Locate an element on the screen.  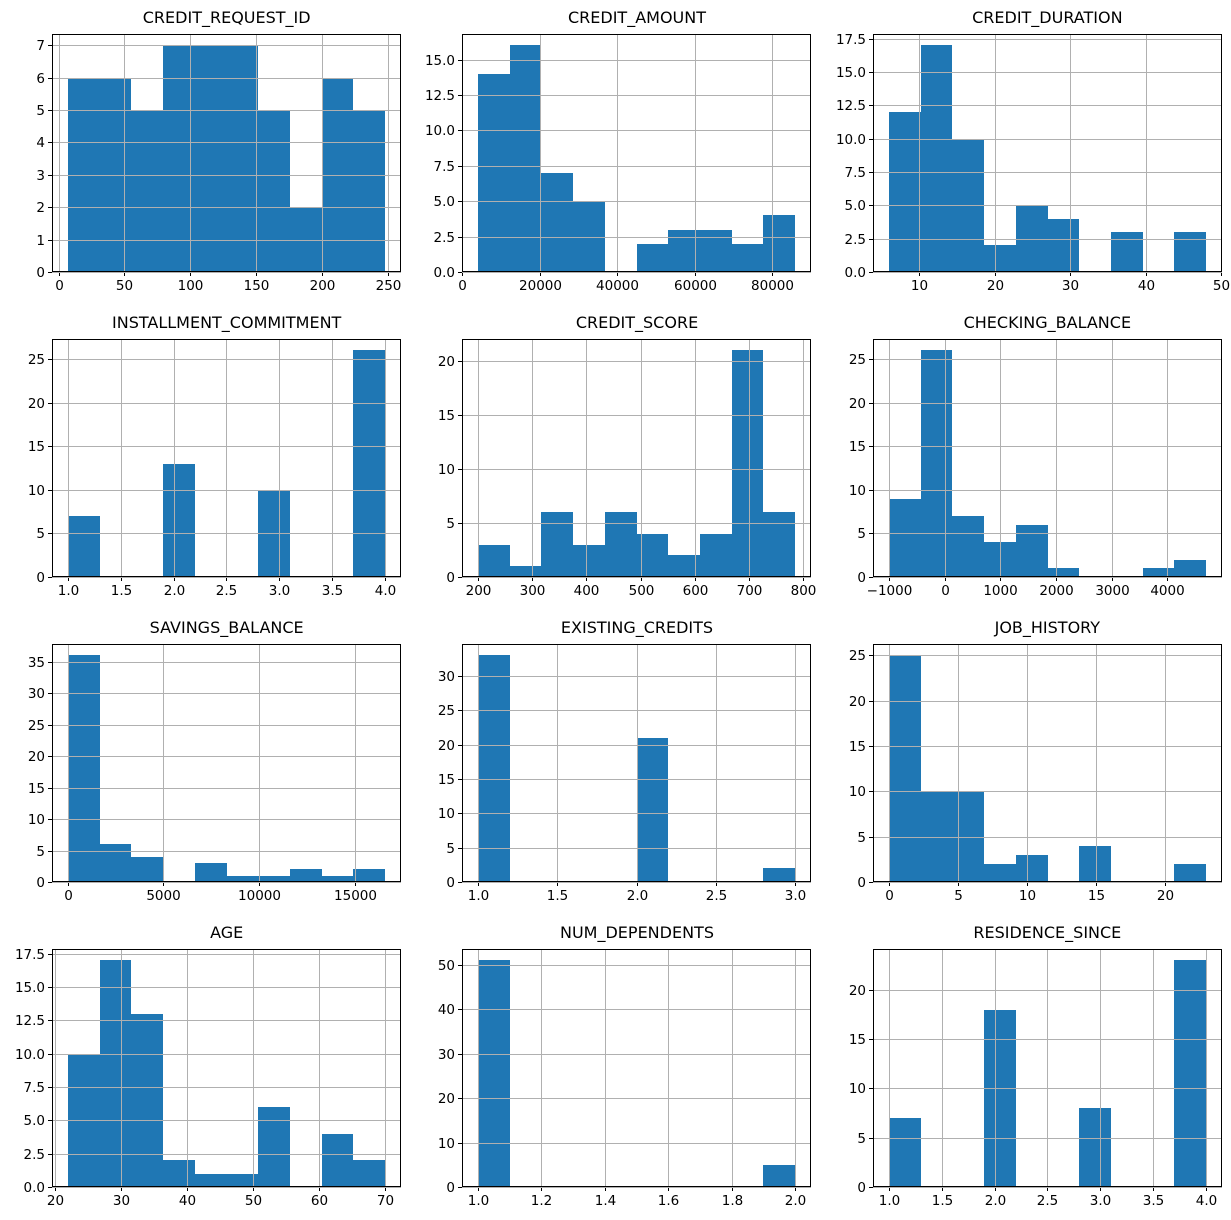
svg-text: 2 is located at coordinates (40, 208).